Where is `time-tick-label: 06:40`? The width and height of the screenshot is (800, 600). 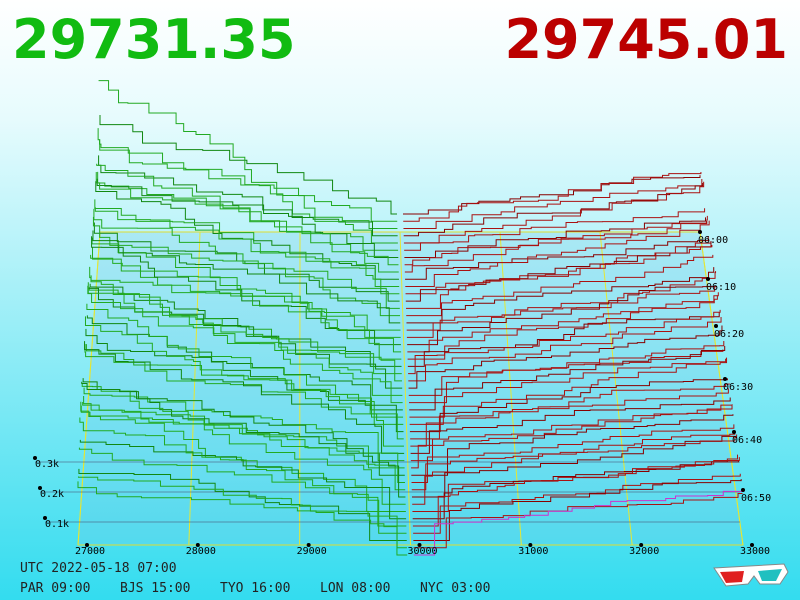
time-tick-label: 06:40 is located at coordinates (747, 440).